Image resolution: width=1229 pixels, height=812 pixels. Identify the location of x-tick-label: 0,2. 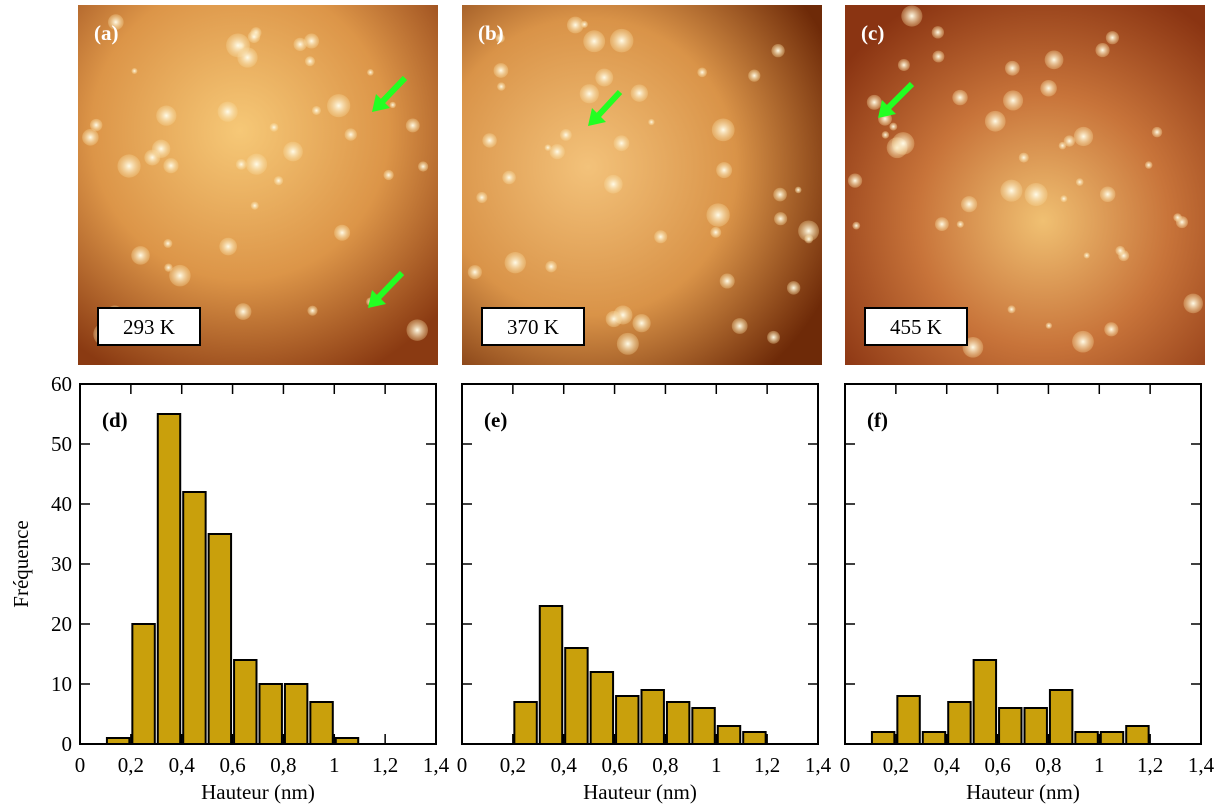
(131, 765).